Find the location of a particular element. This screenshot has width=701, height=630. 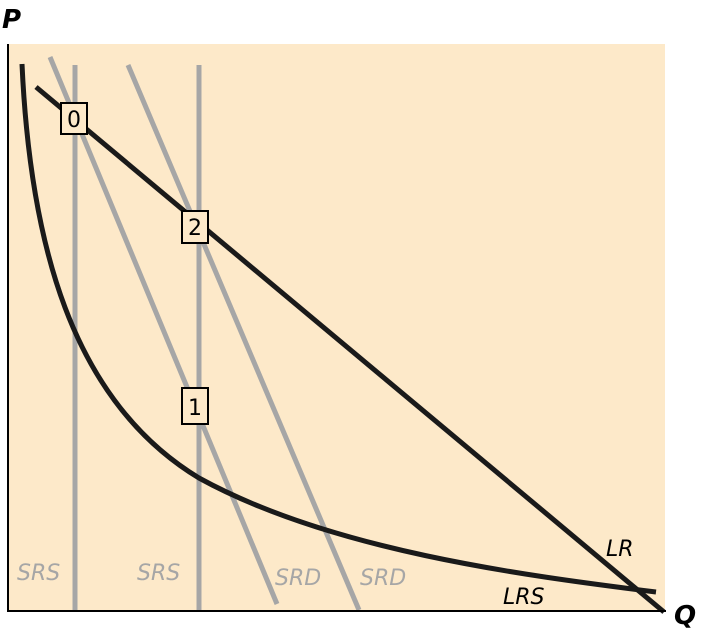

y-axis-label: P is located at coordinates (11, 20).